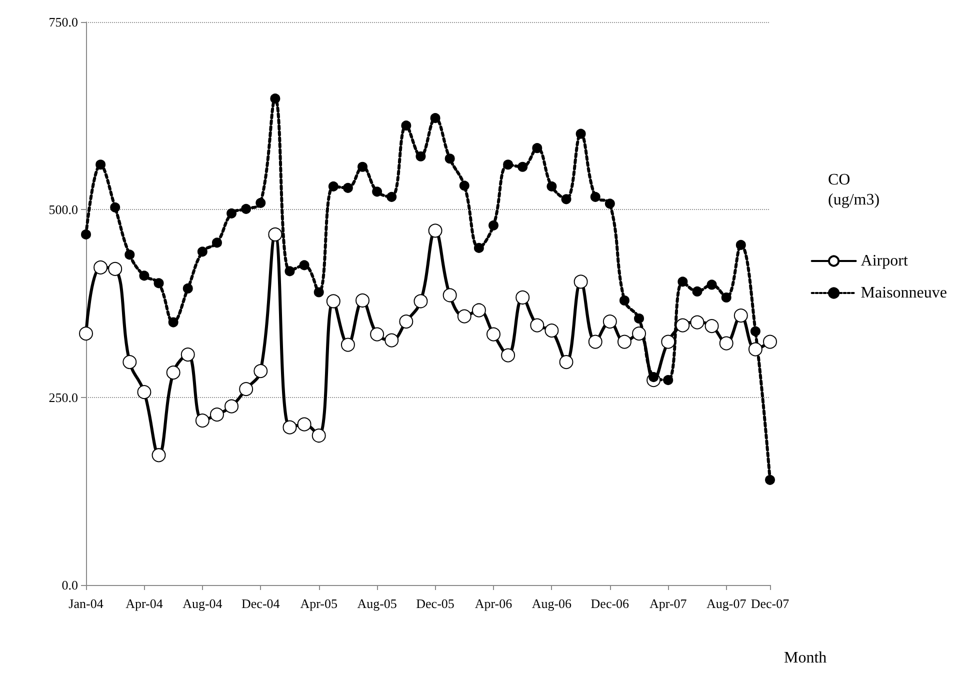  Describe the element at coordinates (63, 397) in the screenshot. I see `y-tick-label: 250.0` at that location.